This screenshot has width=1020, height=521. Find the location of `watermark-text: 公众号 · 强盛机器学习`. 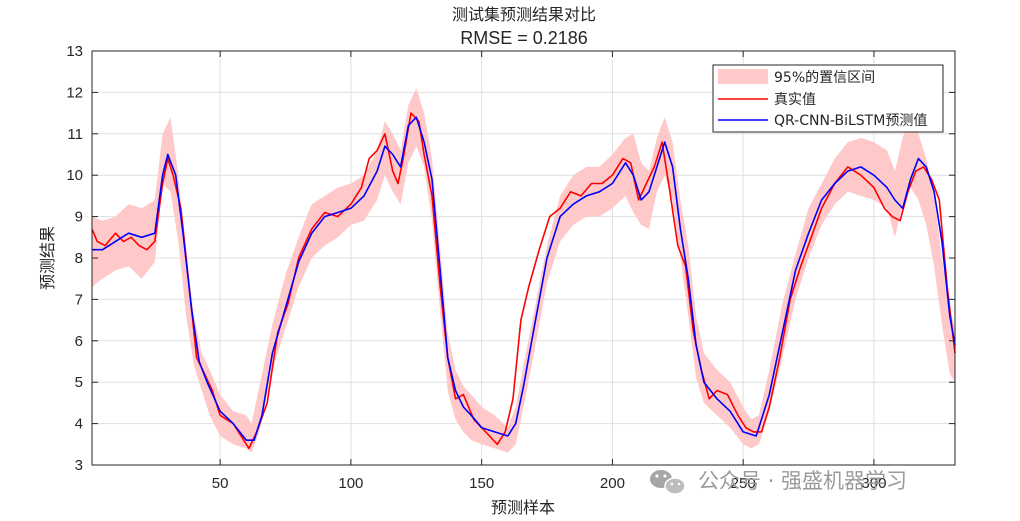

watermark-text: 公众号 · 强盛机器学习 is located at coordinates (802, 481).